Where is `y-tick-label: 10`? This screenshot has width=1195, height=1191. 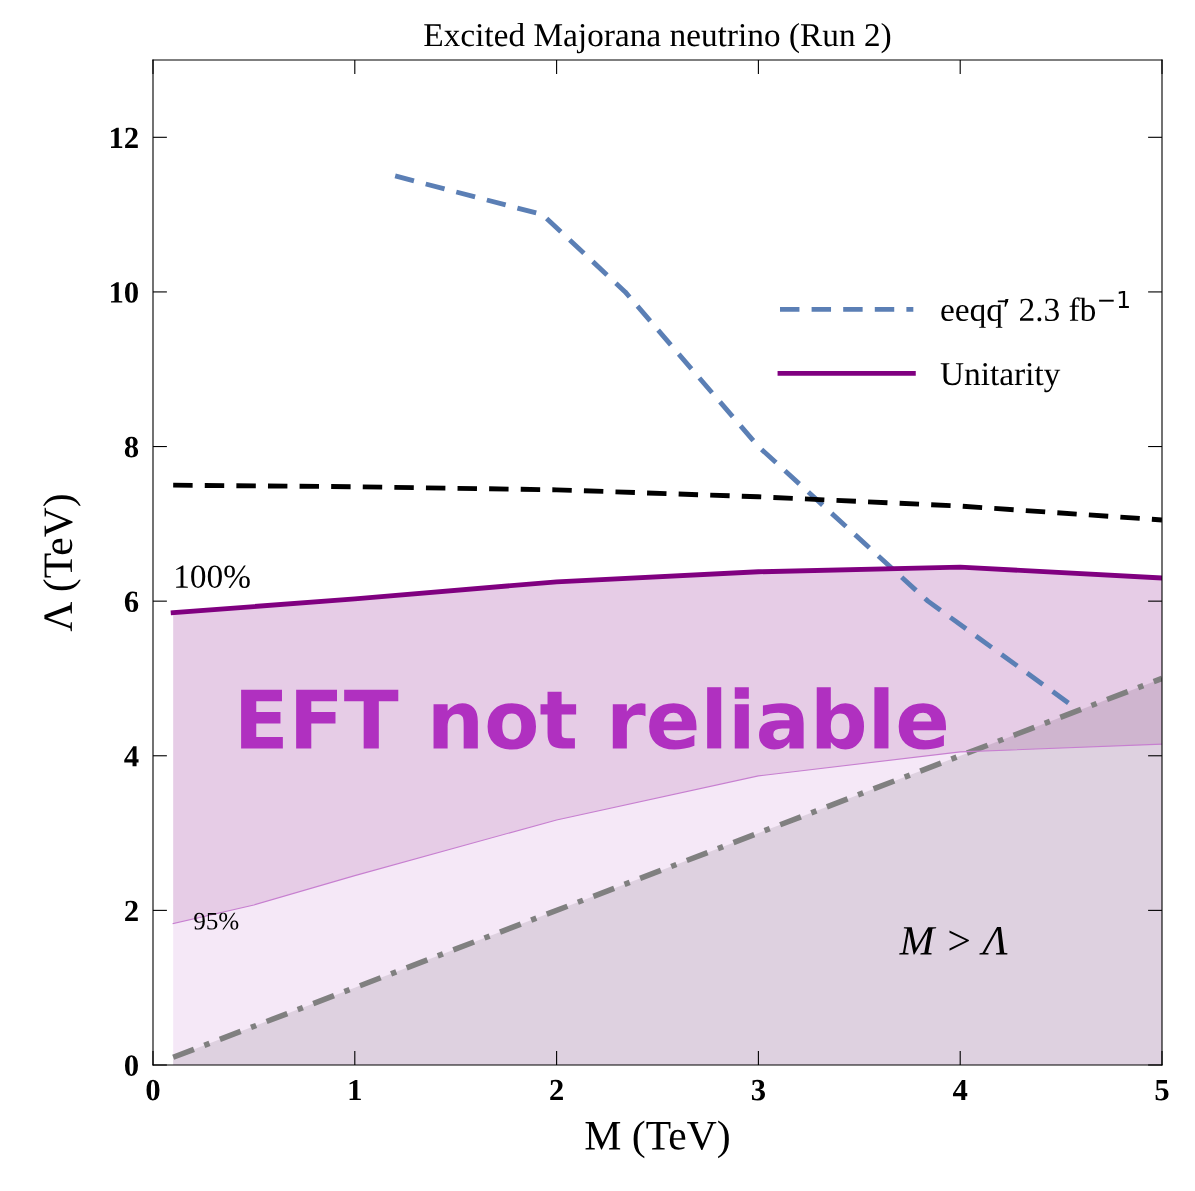
y-tick-label: 10 is located at coordinates (124, 292).